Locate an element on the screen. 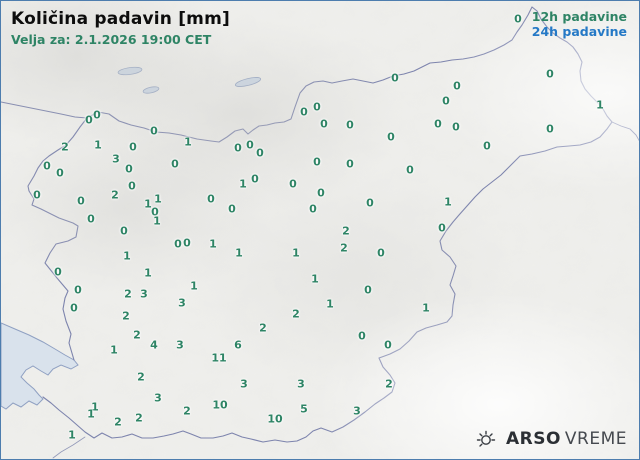 Image resolution: width=640 pixels, height=460 pixels. legend-12h-toggle: 12h padavine is located at coordinates (579, 16).